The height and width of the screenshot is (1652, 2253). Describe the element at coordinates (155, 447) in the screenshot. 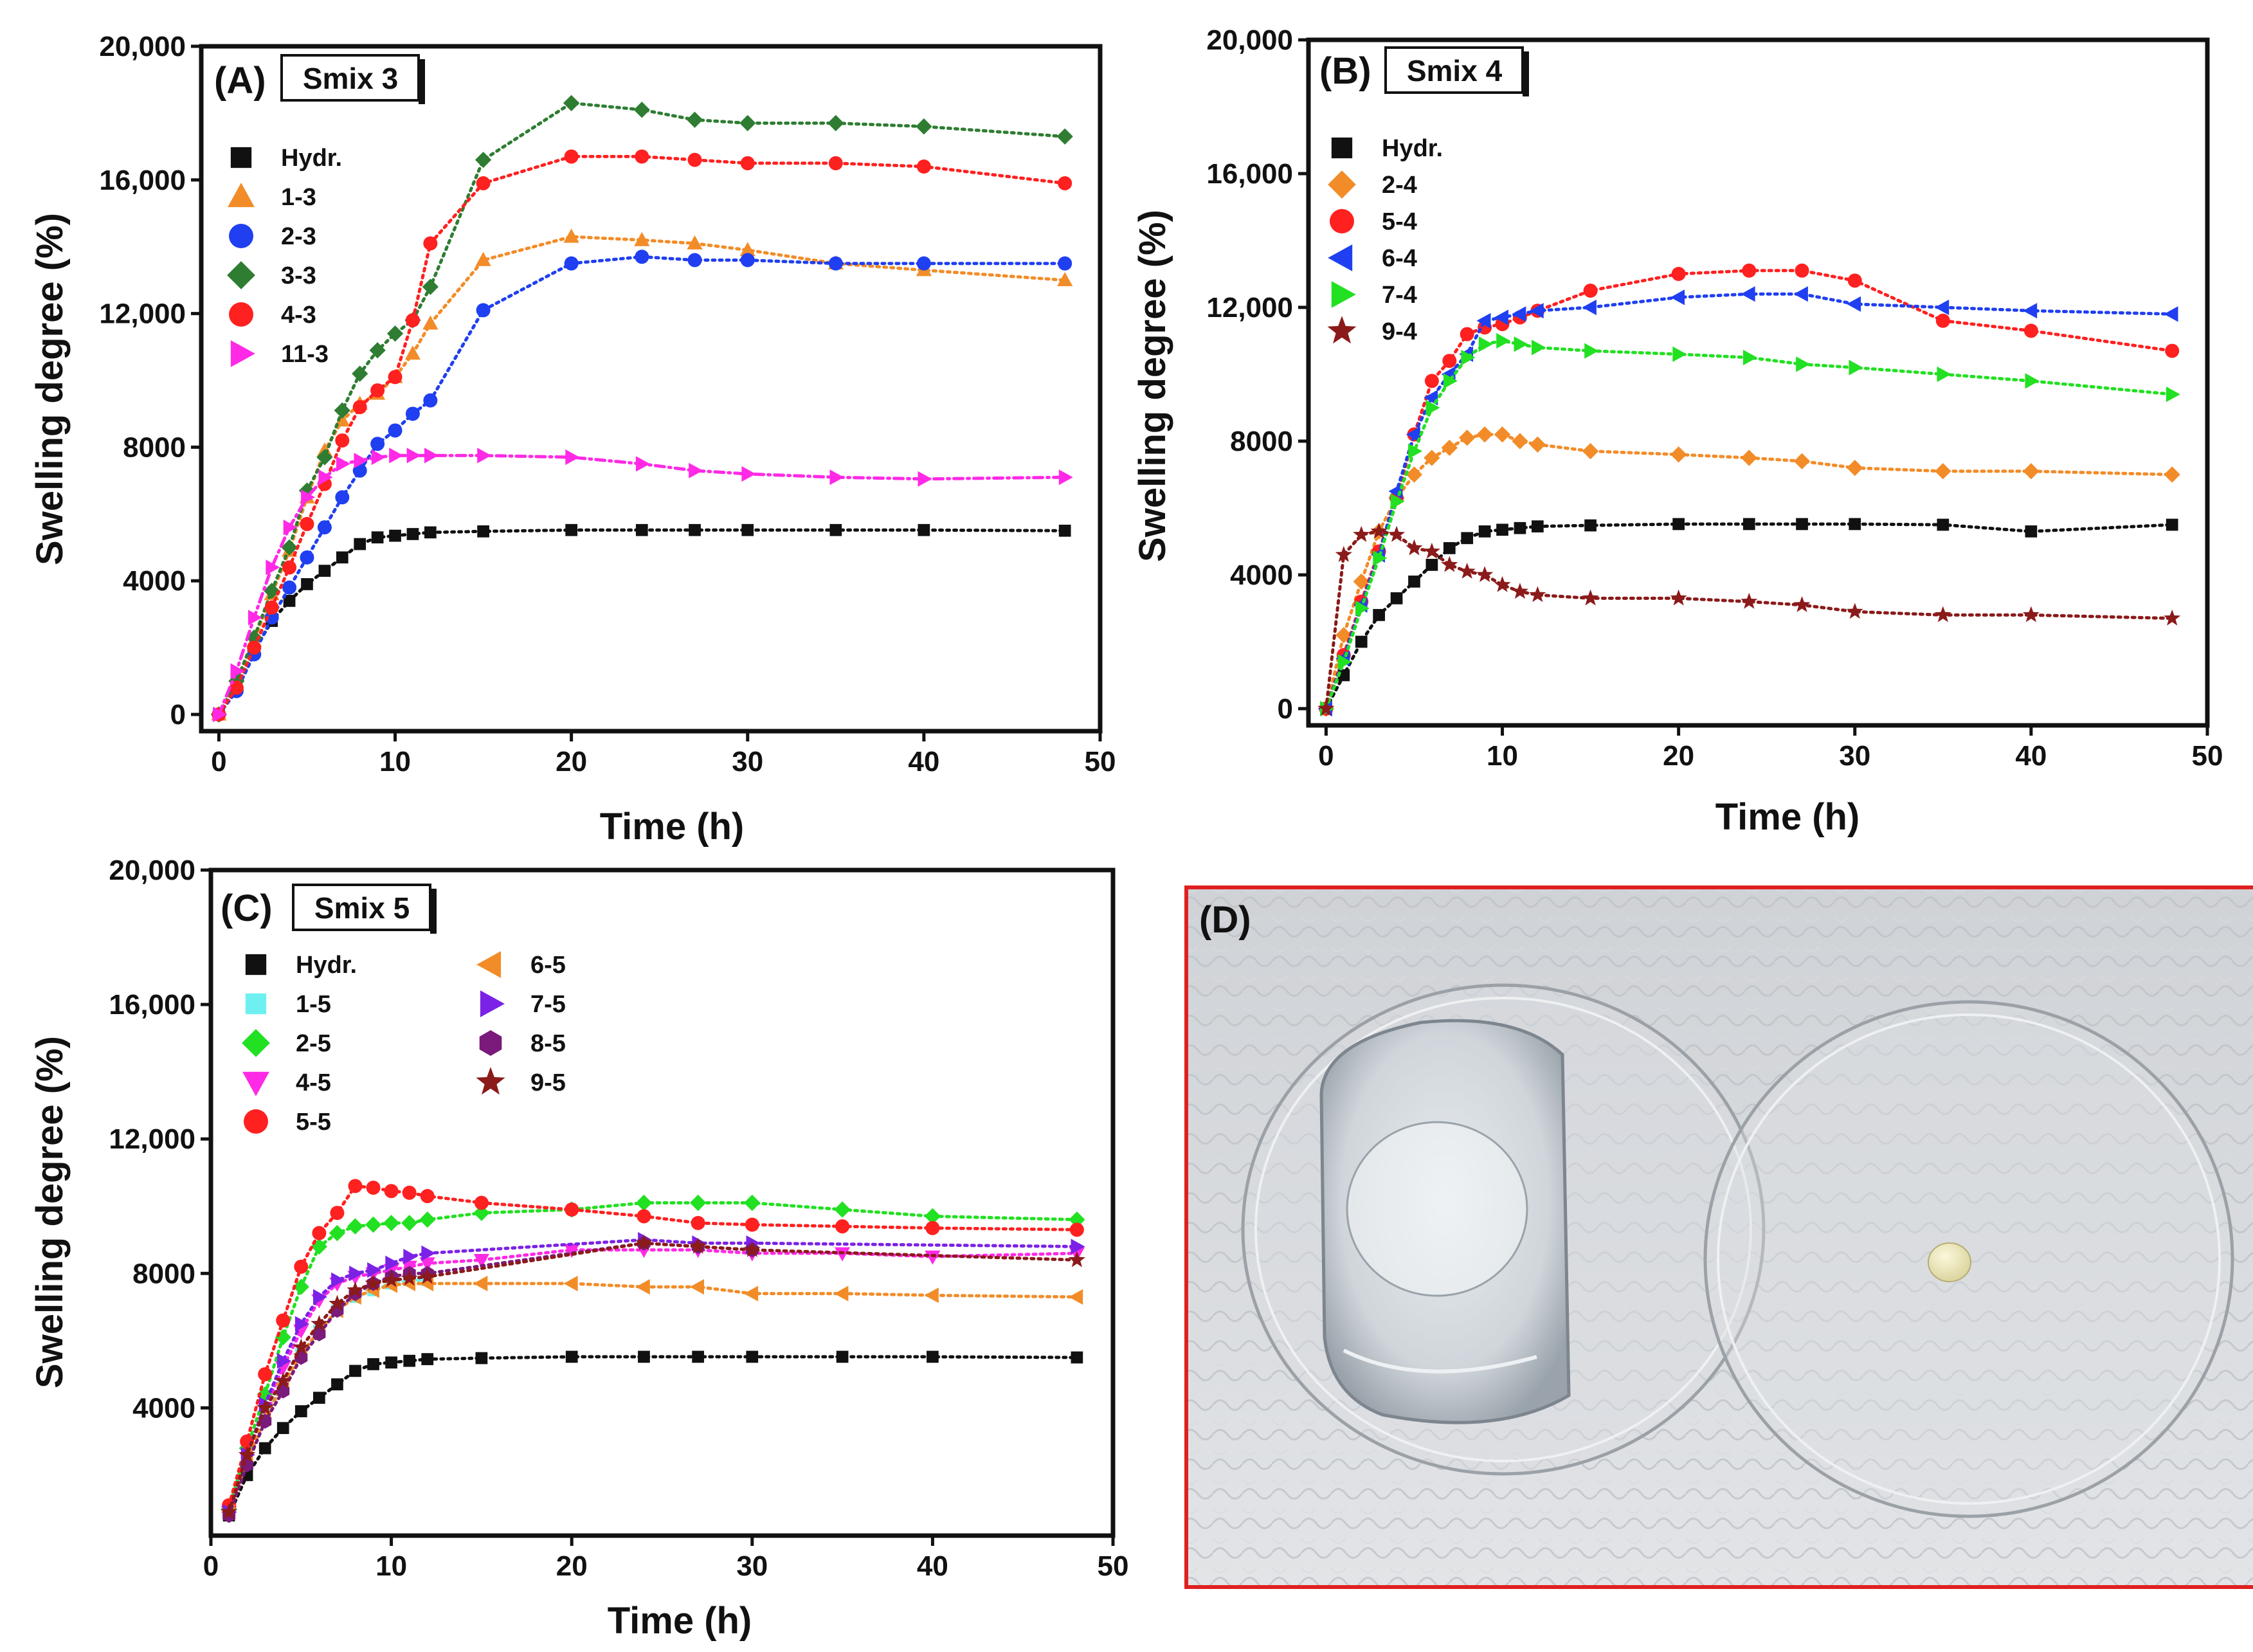

I see `y-tick-label: 8000` at that location.